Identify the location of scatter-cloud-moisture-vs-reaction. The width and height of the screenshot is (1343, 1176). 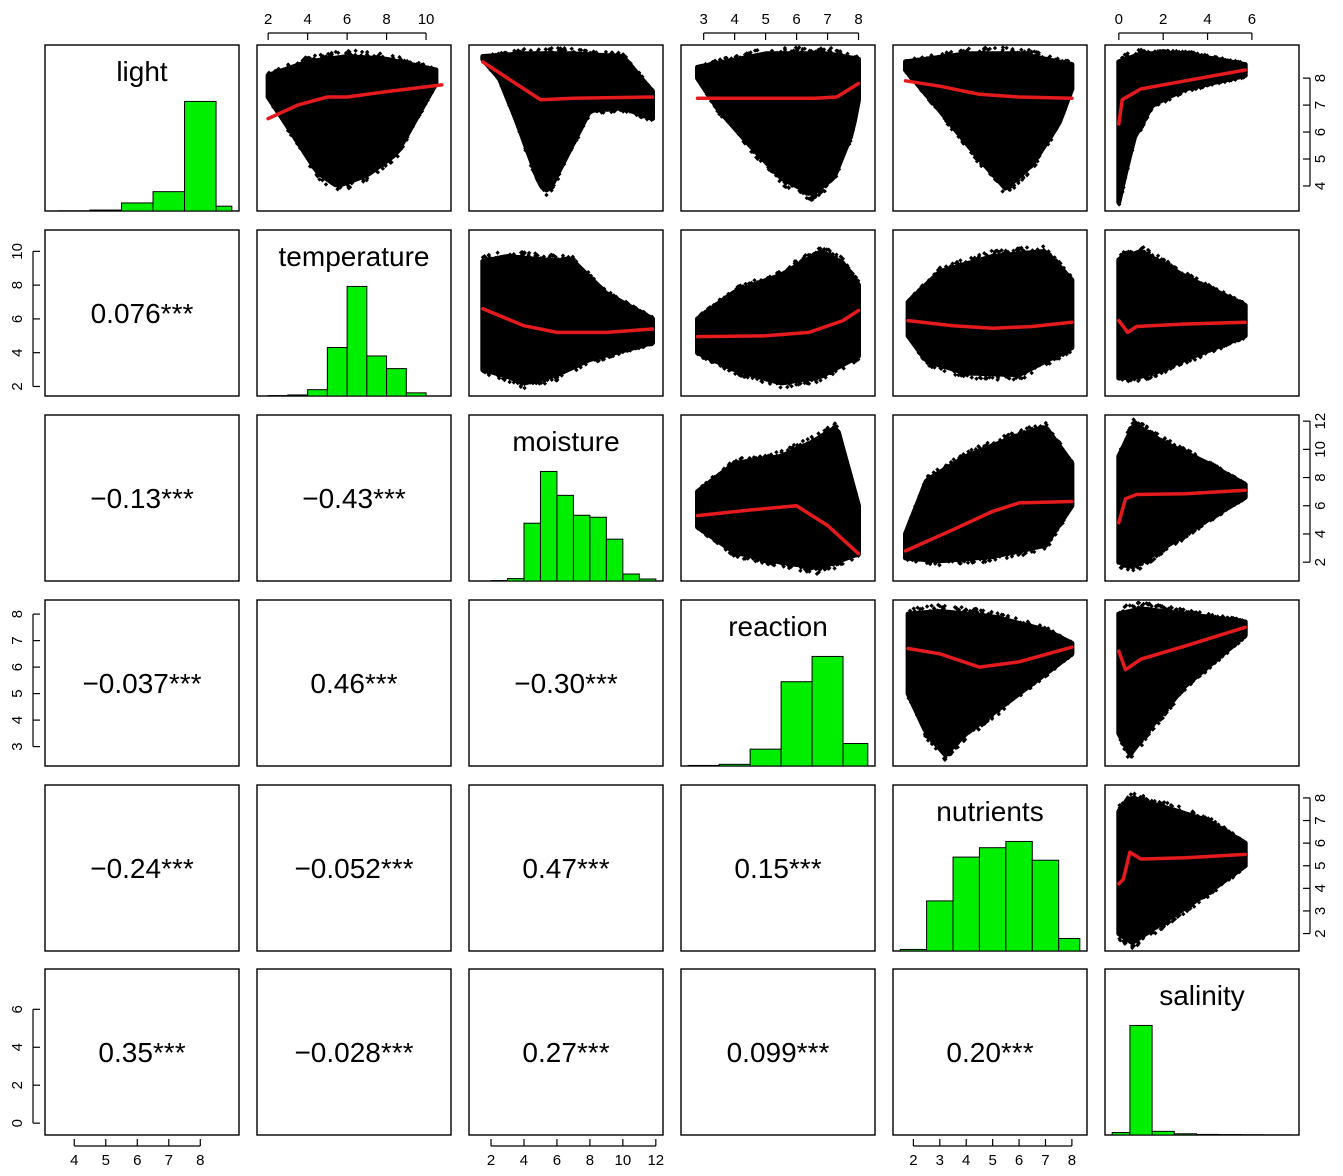
(778, 498).